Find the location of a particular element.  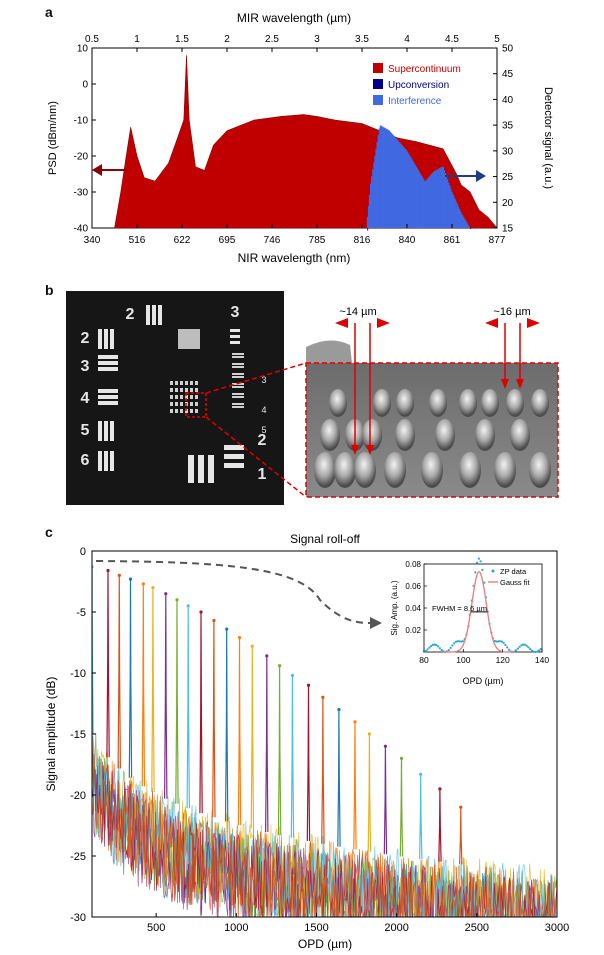

inset-legend-zp: ZP data is located at coordinates (513, 571).